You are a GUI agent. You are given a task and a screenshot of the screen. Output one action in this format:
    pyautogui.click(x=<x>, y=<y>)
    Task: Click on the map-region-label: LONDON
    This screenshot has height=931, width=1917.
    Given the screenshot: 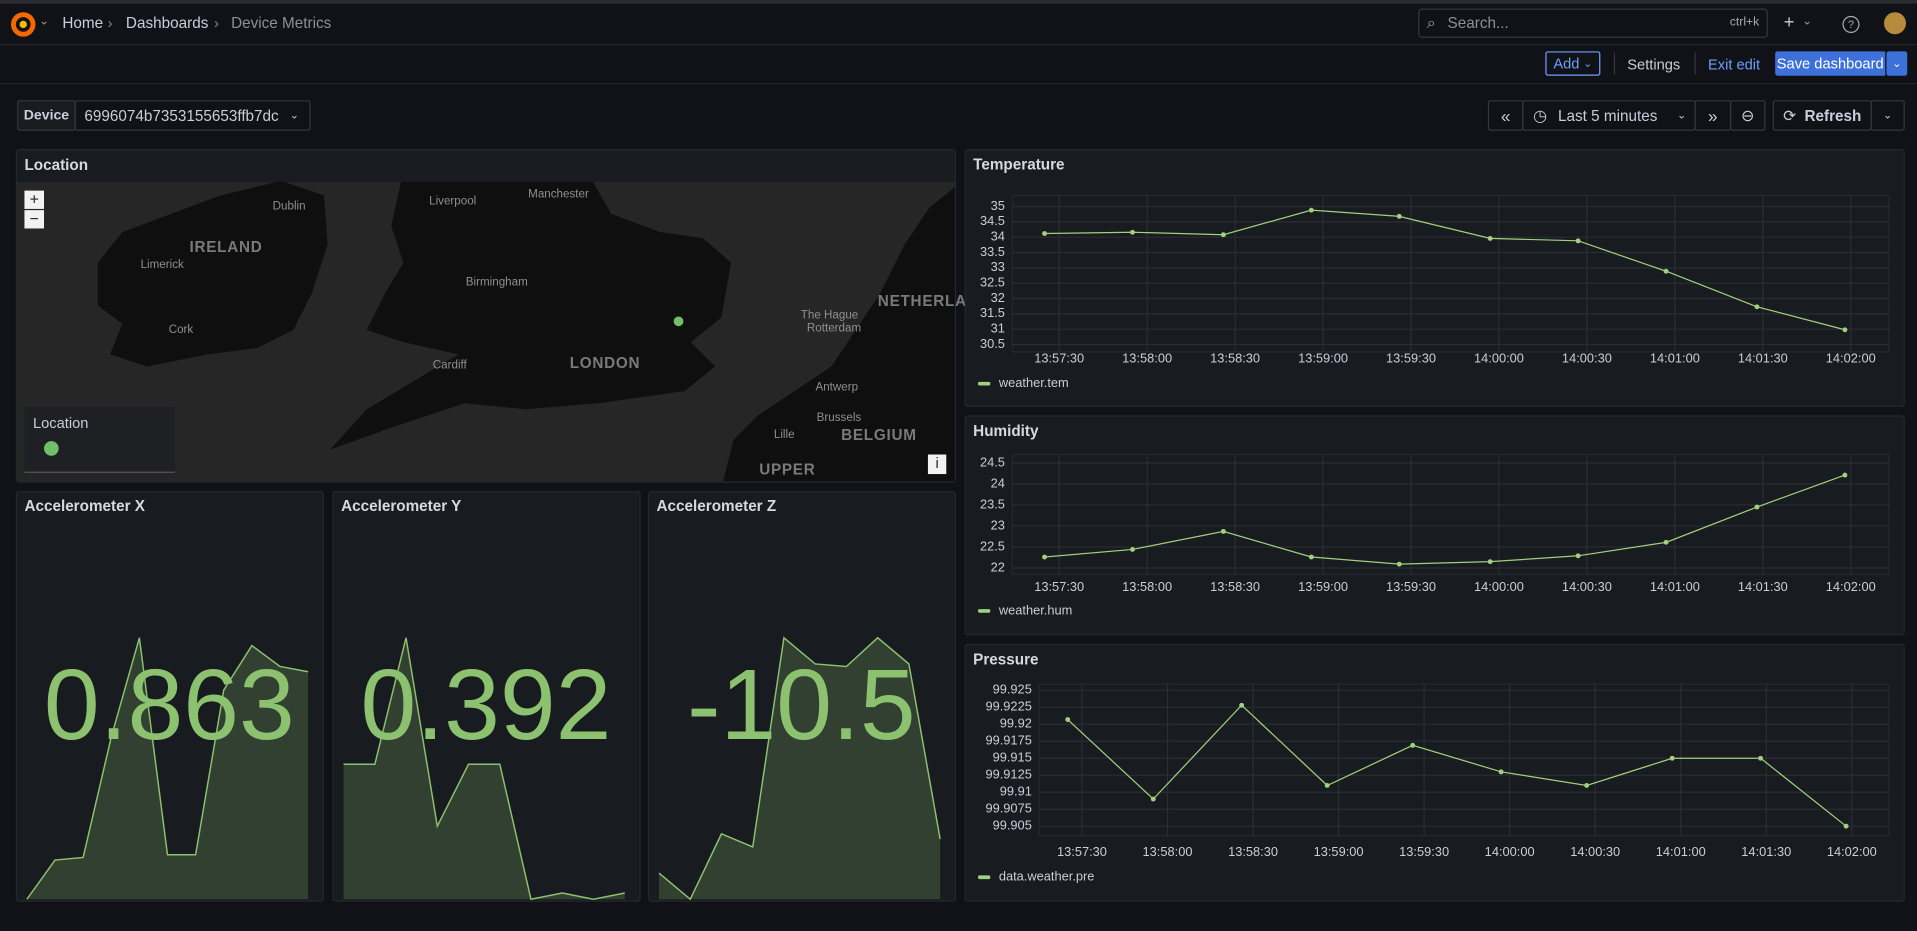 What is the action you would take?
    pyautogui.click(x=605, y=363)
    